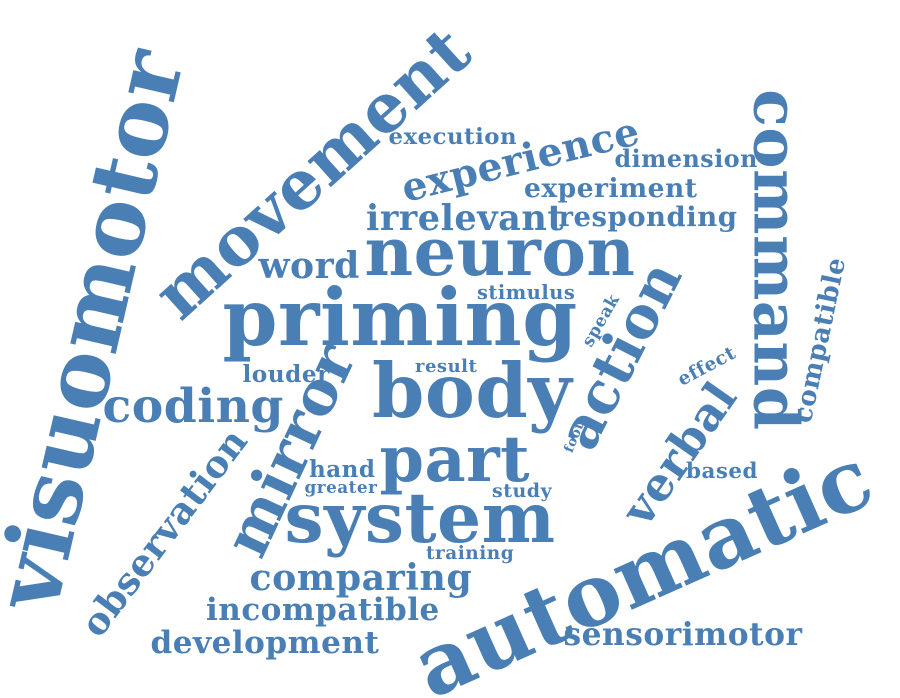  Describe the element at coordinates (309, 265) in the screenshot. I see `word-word: word` at that location.